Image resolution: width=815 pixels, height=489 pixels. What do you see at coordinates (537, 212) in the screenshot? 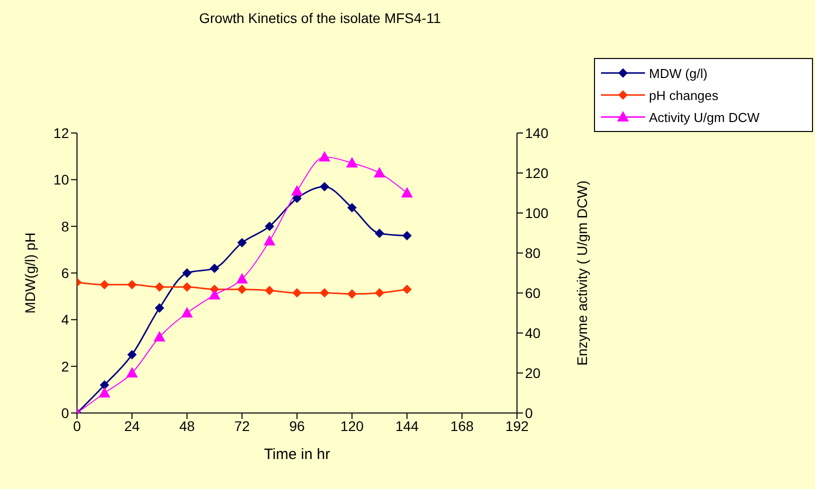
I see `y2-tick-label: 100` at bounding box center [537, 212].